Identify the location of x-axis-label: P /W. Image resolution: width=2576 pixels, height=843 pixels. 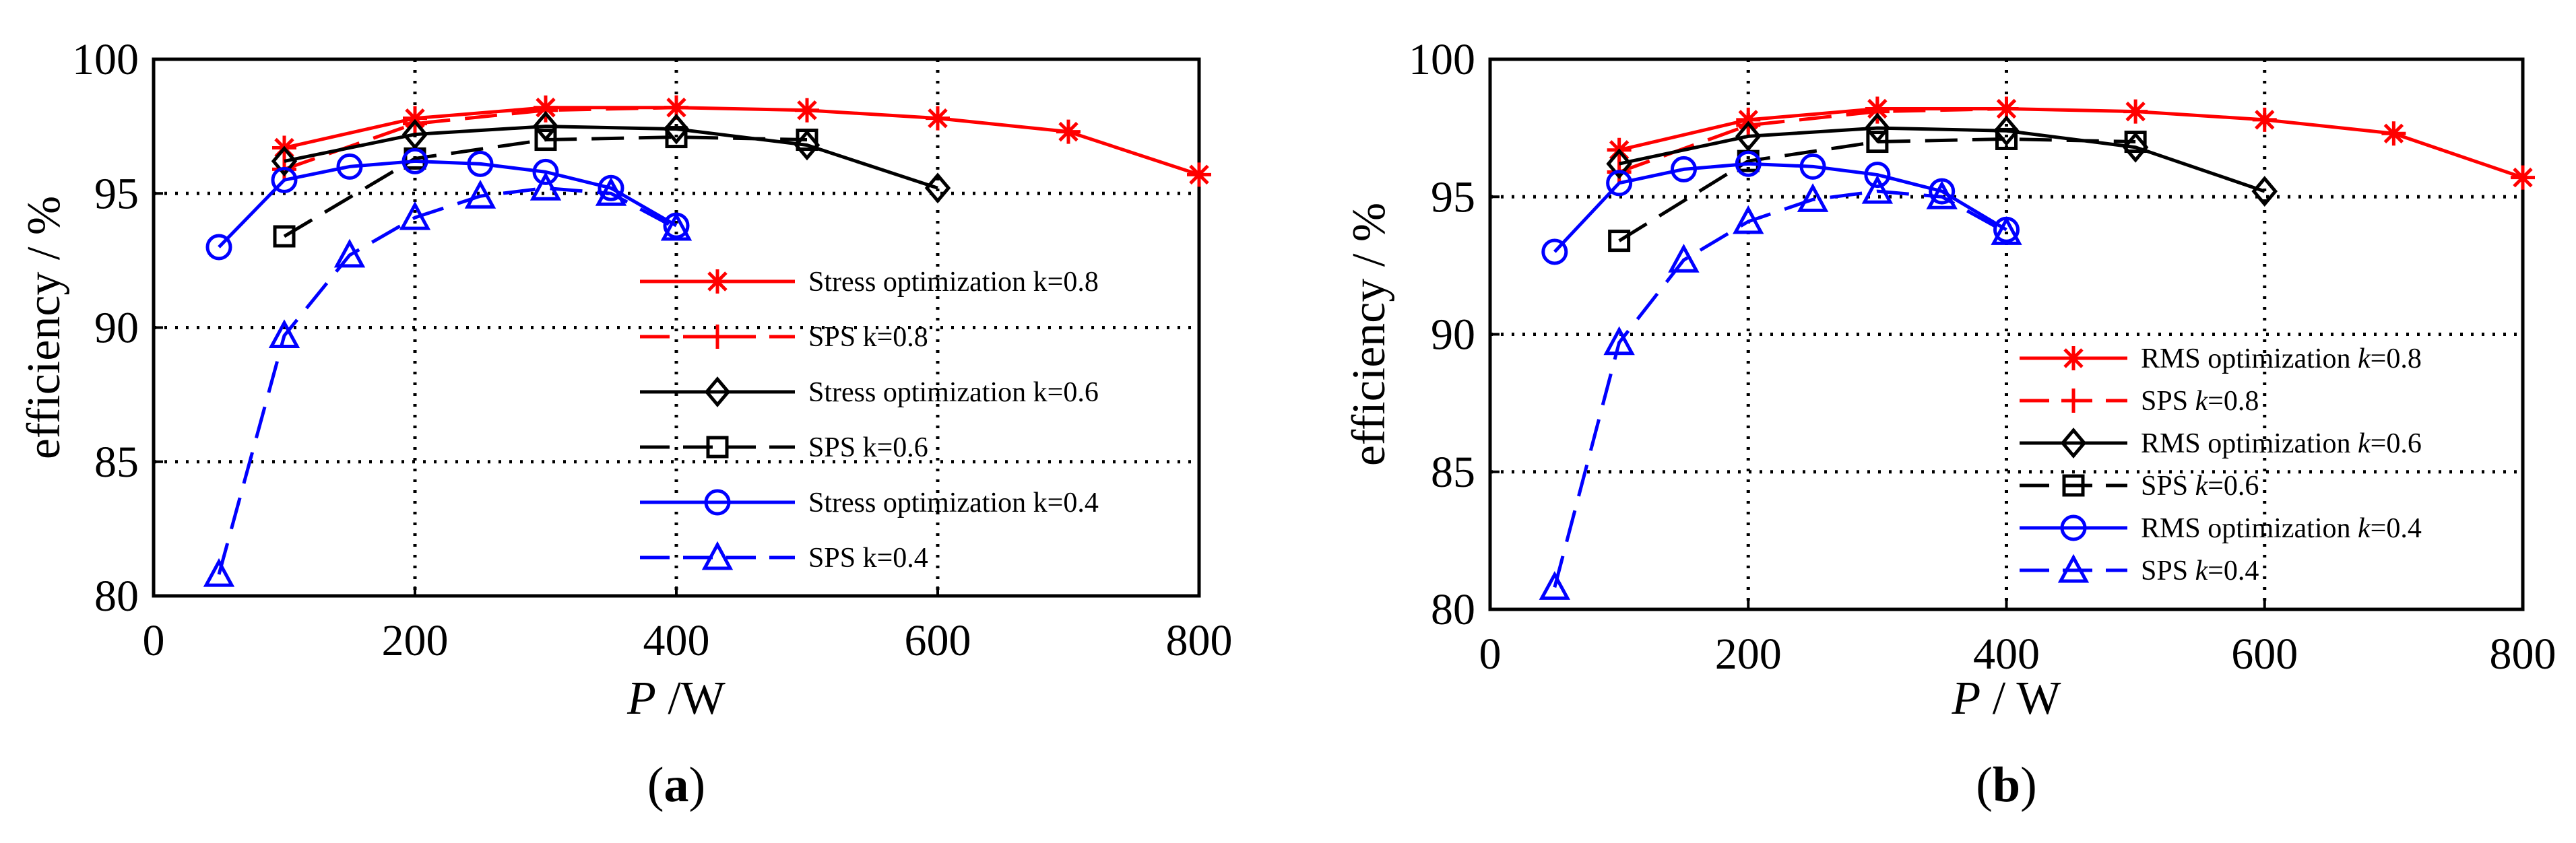
(676, 698).